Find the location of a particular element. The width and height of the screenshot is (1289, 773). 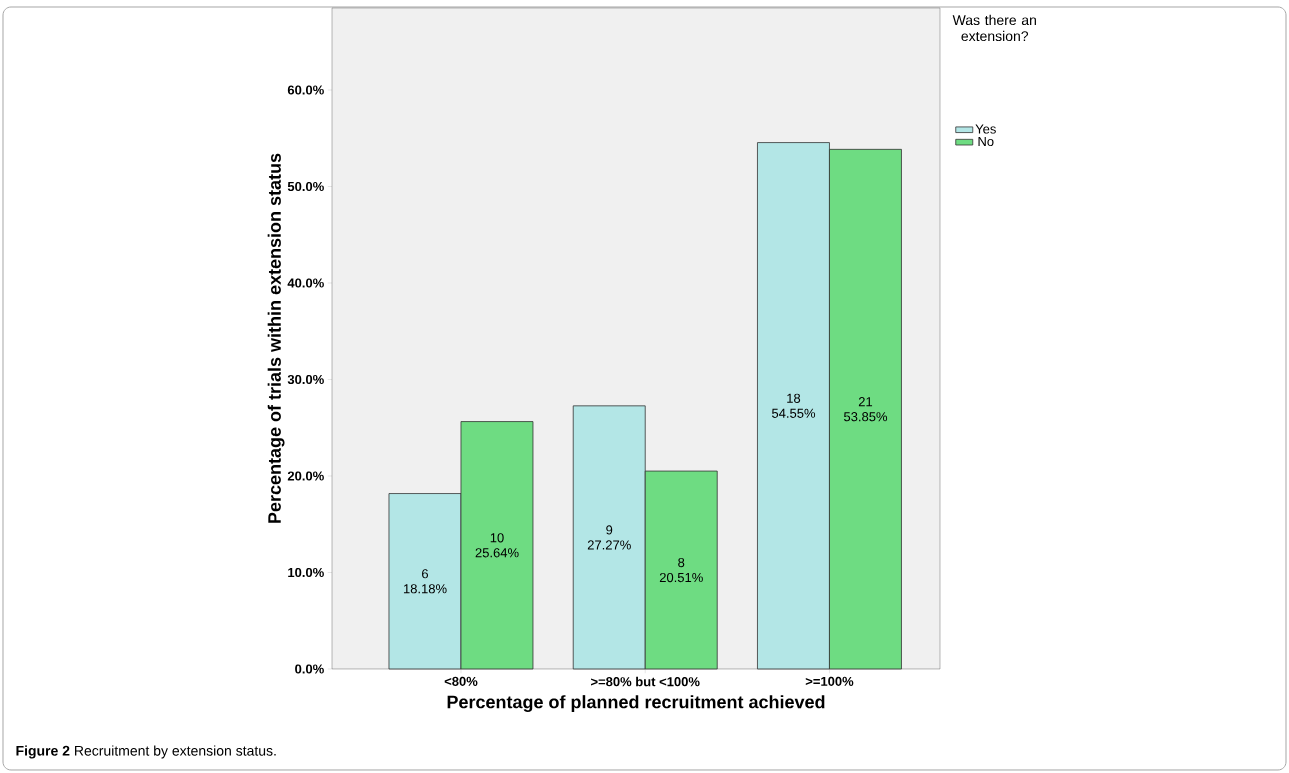

data-label: 21 53.85% is located at coordinates (865, 409).